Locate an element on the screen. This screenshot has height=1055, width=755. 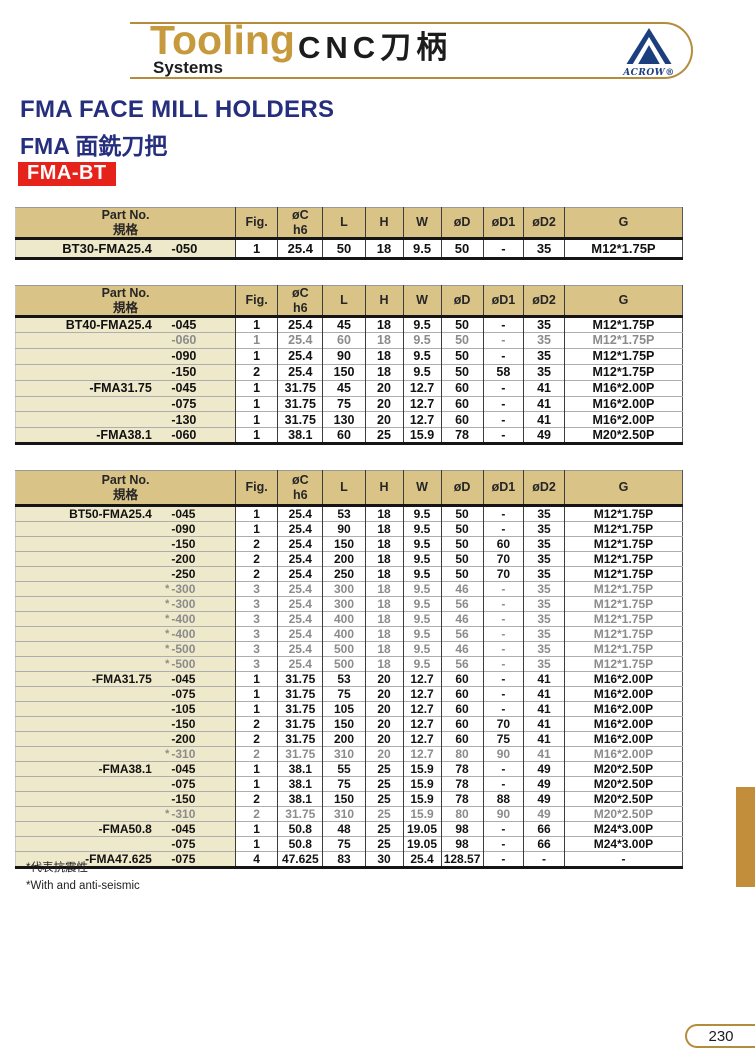
part-suffix: -090 is located at coordinates (184, 356).